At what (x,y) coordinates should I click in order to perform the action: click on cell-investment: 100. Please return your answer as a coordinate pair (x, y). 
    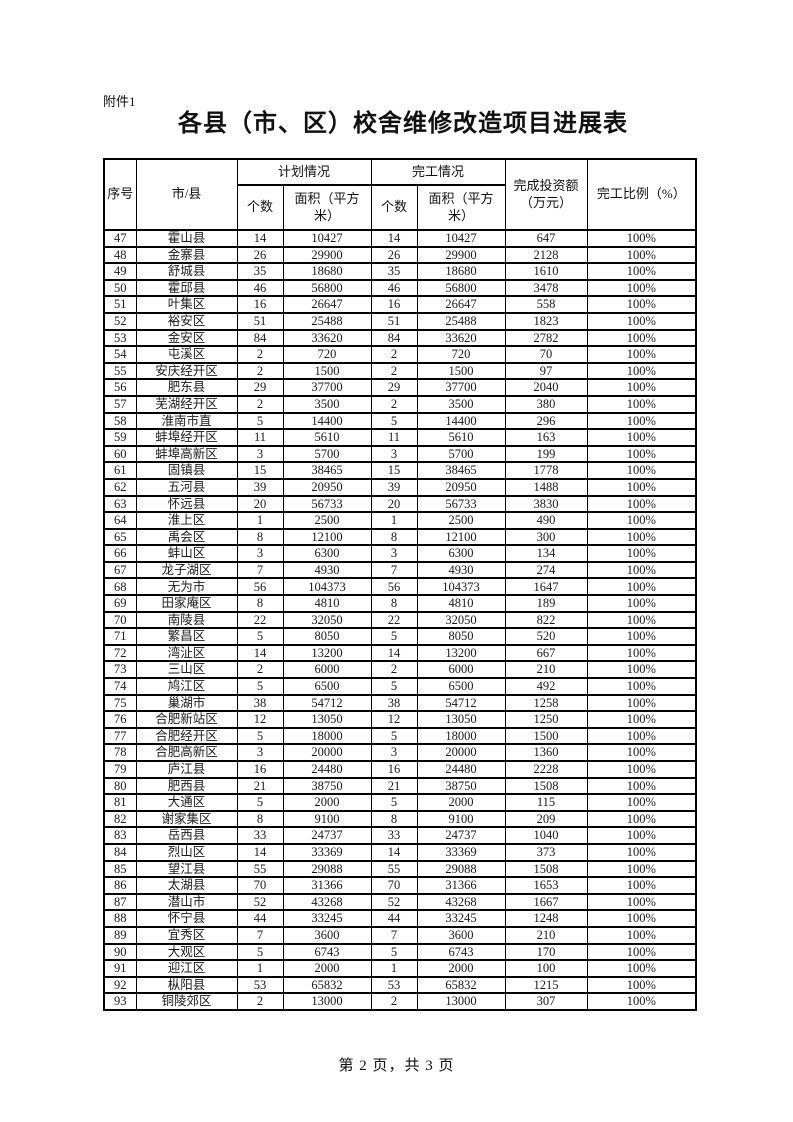
    Looking at the image, I should click on (546, 968).